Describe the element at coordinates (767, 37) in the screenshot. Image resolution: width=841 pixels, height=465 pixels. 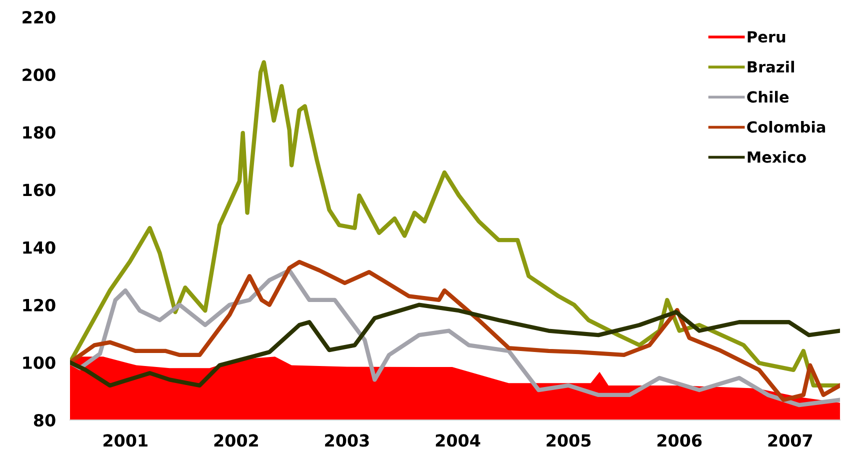
I see `legend-label: Peru` at that location.